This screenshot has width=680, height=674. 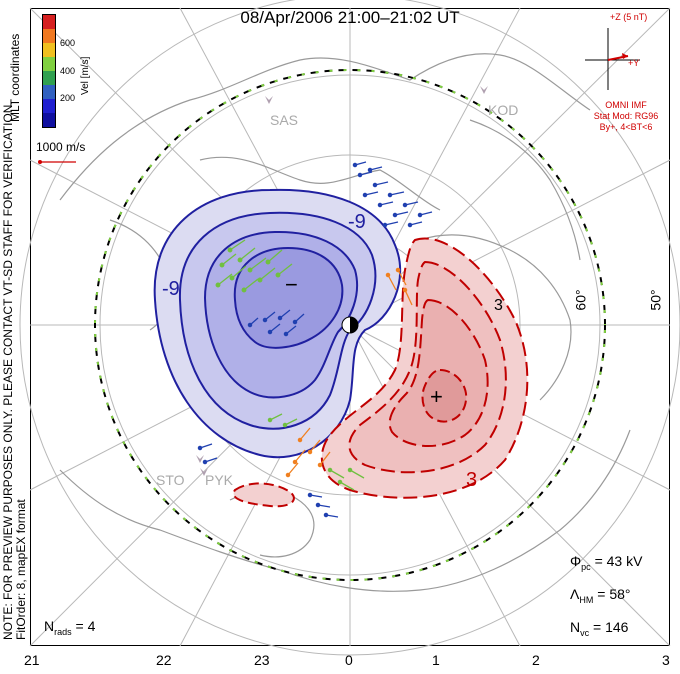 I want to click on vectors-dusk-blue, so click(x=276, y=323).